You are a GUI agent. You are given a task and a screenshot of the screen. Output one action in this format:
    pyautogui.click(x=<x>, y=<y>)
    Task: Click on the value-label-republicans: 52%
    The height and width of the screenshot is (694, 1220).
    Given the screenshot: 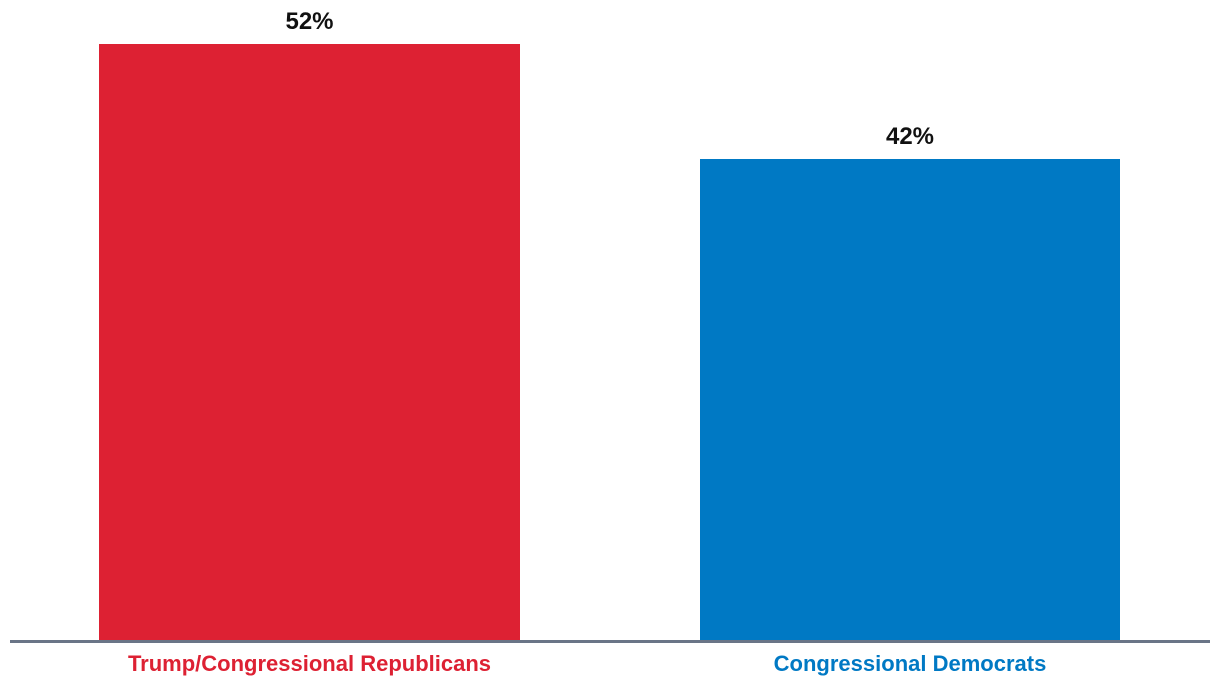 What is the action you would take?
    pyautogui.click(x=309, y=21)
    